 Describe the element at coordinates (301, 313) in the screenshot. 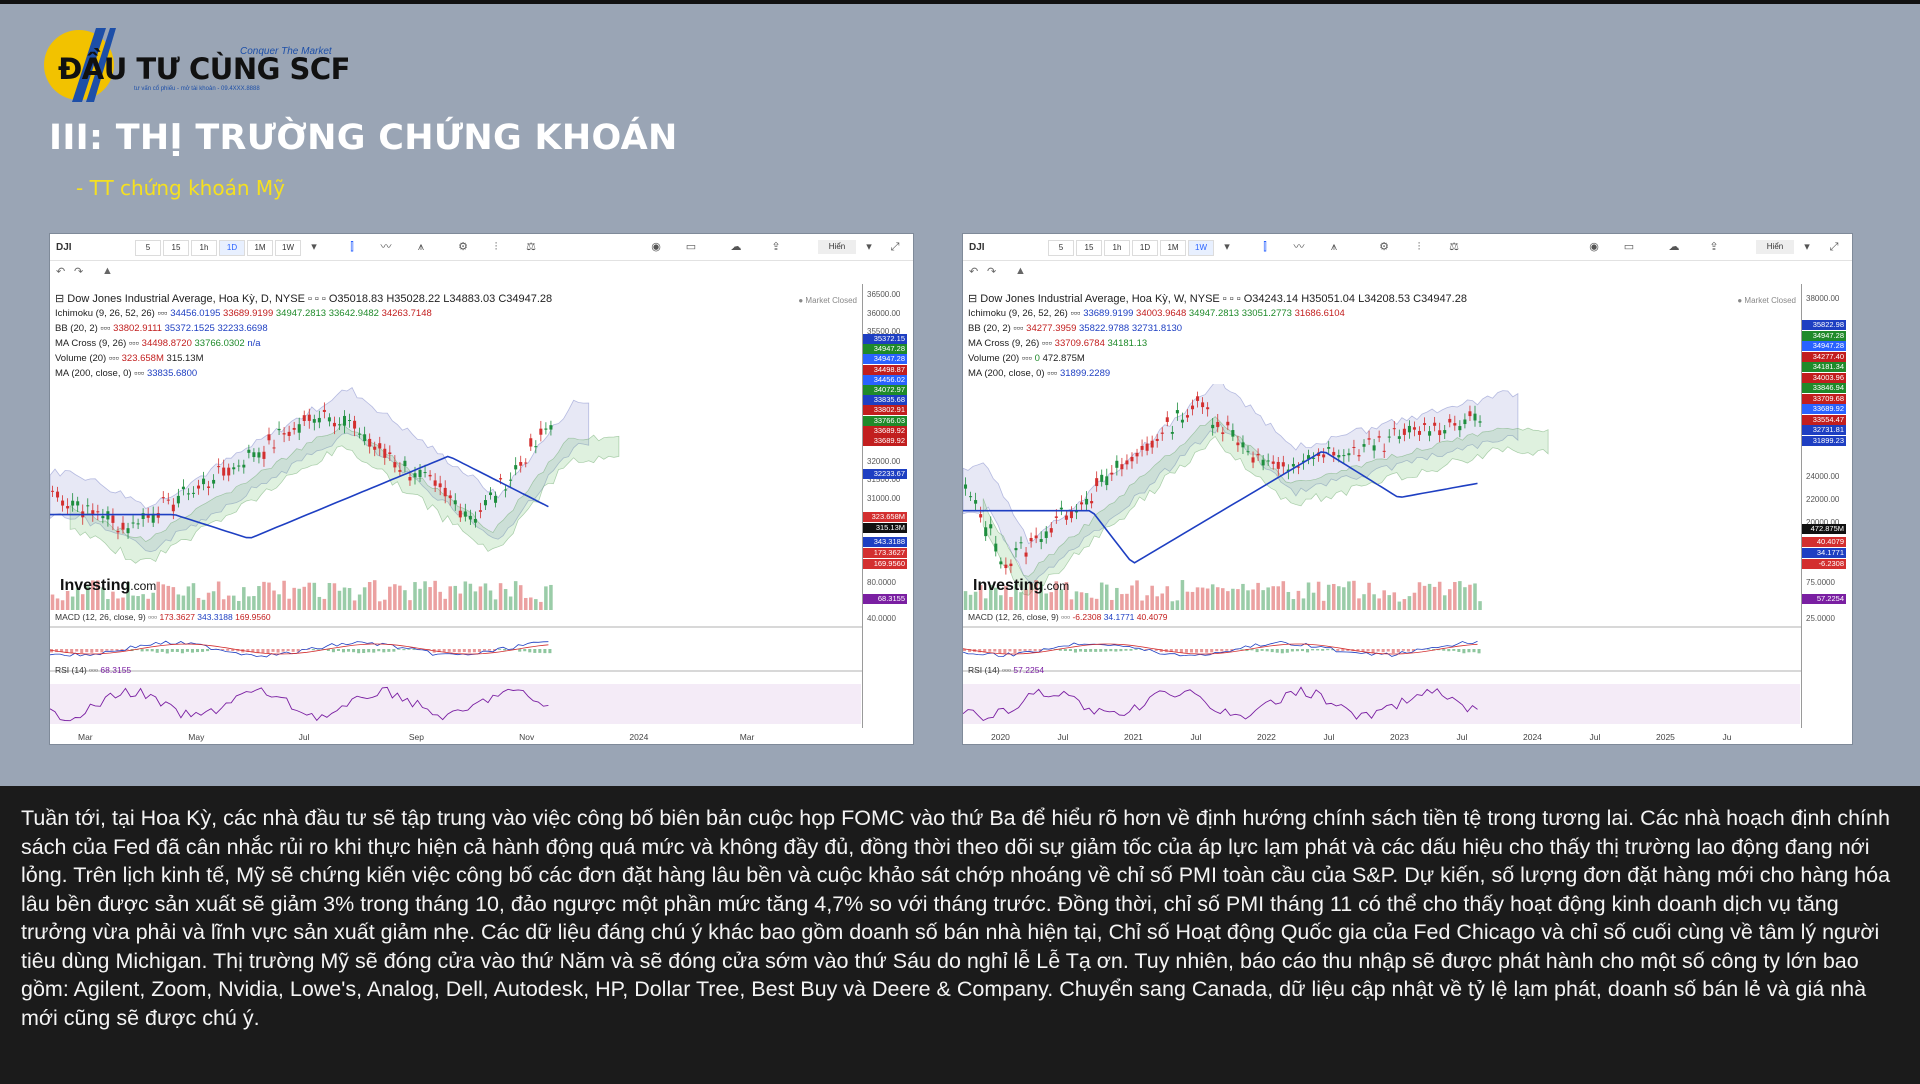

I see `ichimoku-v3: 34947.2813` at that location.